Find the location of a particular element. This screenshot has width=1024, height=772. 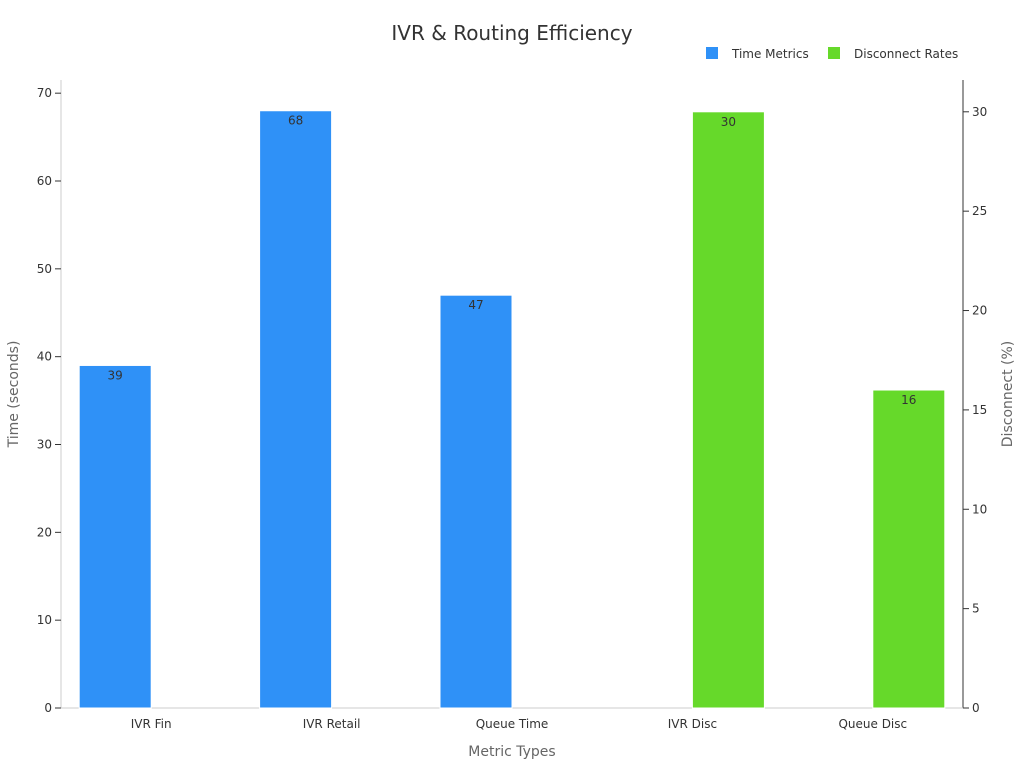

y-tick-right-label: 5 is located at coordinates (976, 609).